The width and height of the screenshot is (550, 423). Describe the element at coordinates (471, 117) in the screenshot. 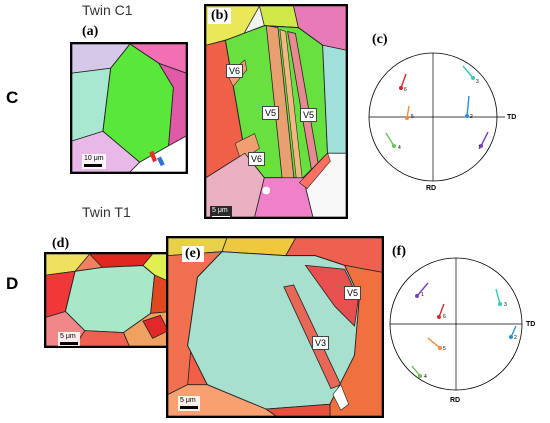

I see `pole-label-c-2: 2` at that location.